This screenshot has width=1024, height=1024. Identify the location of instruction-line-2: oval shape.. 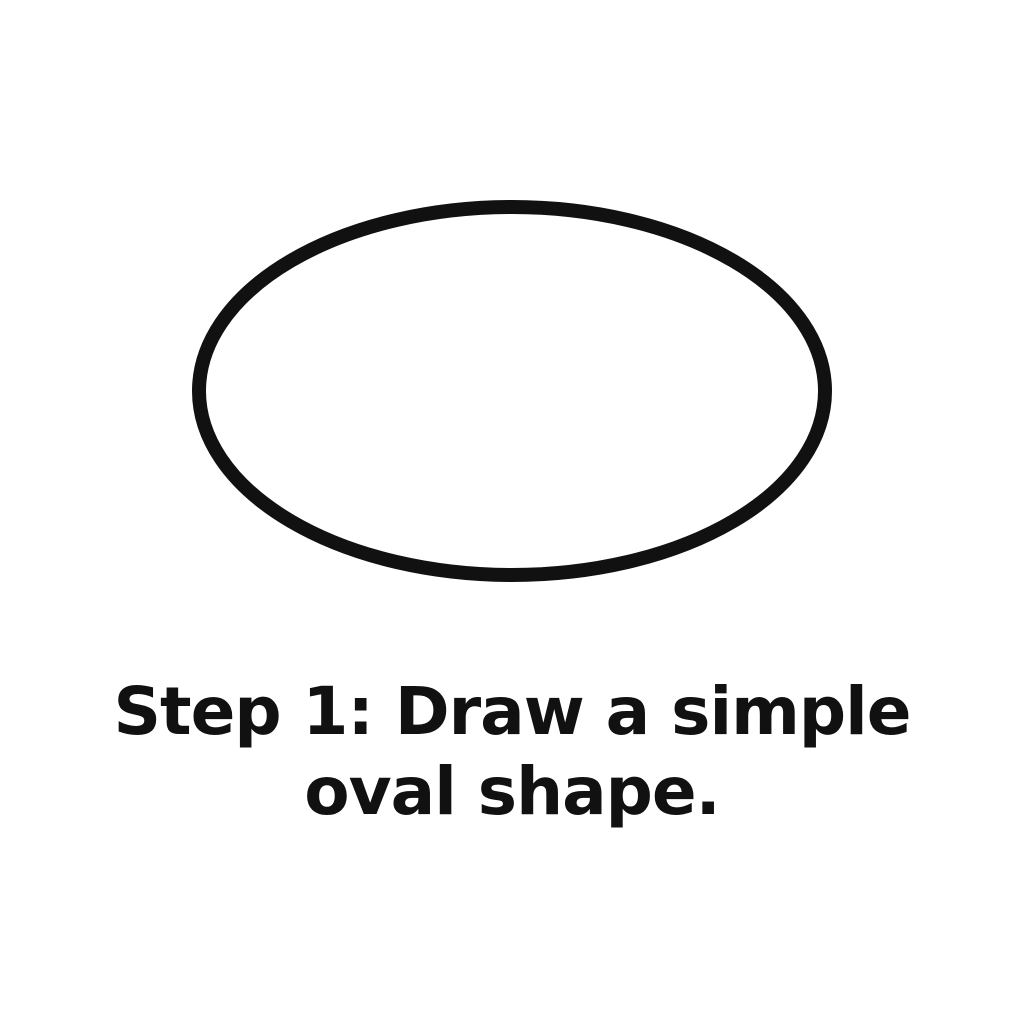
(512, 791).